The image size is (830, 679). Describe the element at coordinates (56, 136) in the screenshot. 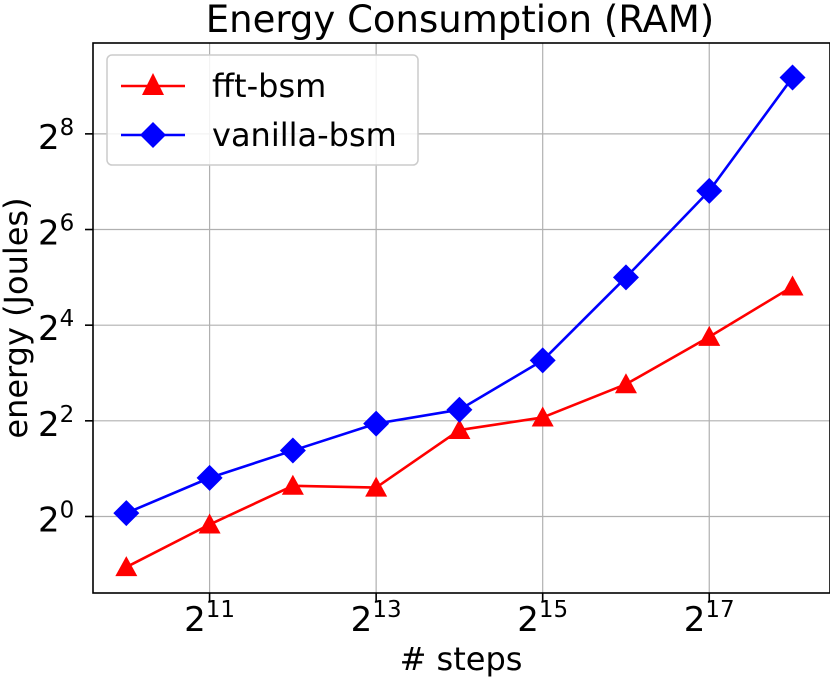

I see `y-tick-label: 28` at that location.